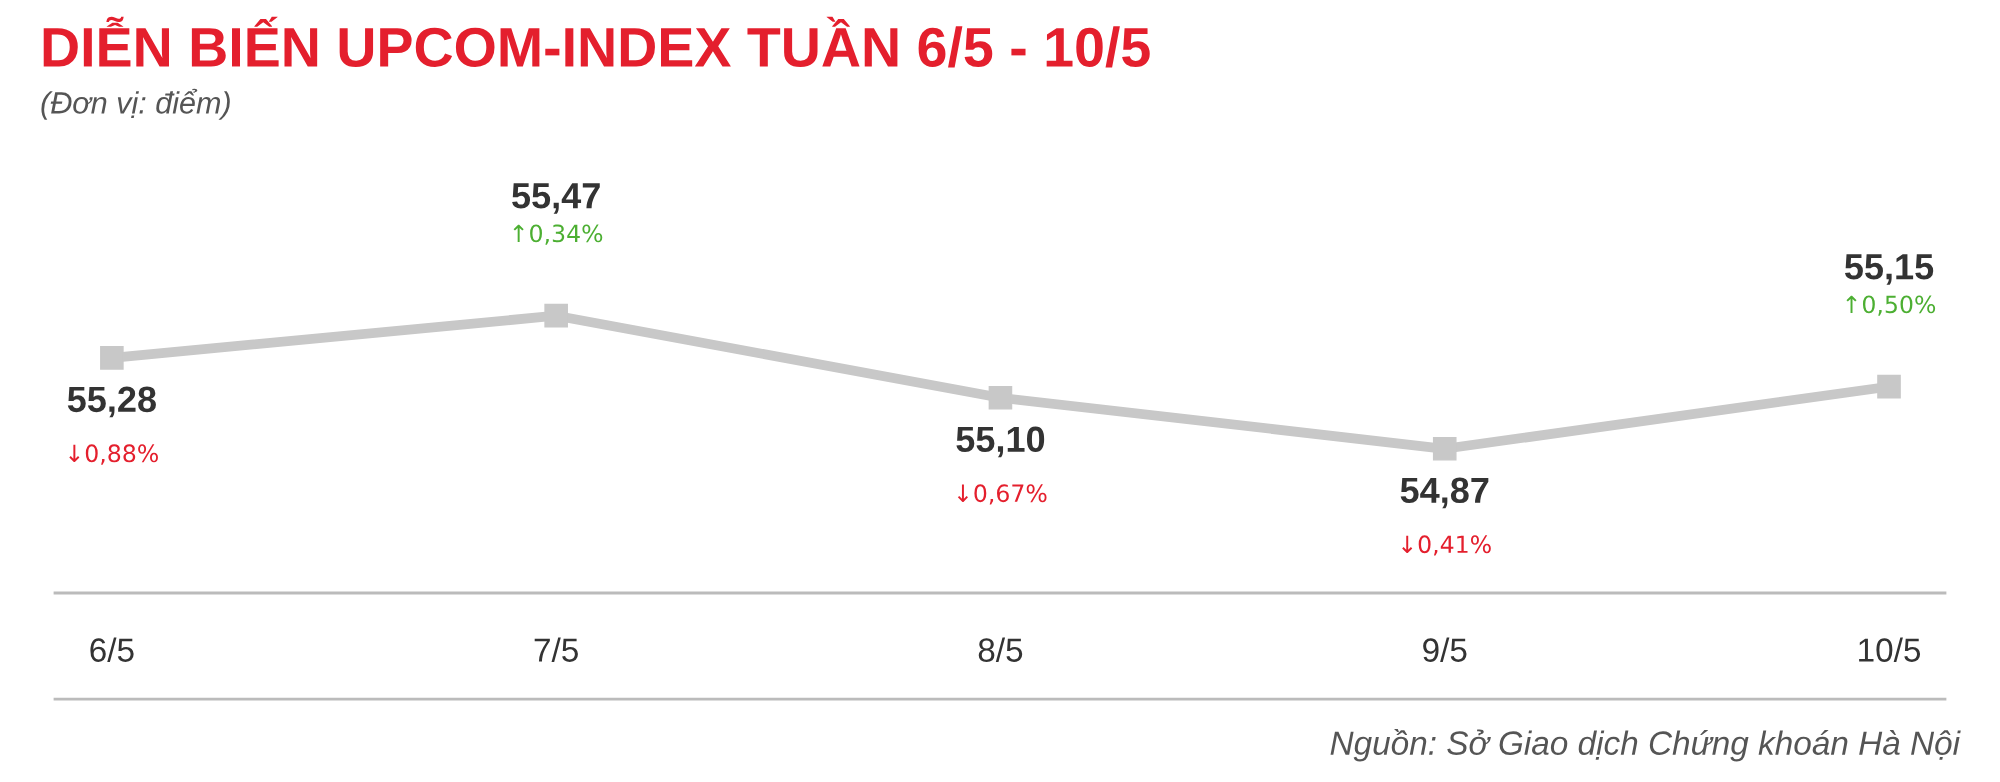  Describe the element at coordinates (1445, 649) in the screenshot. I see `x-tick-label: 9/5` at that location.